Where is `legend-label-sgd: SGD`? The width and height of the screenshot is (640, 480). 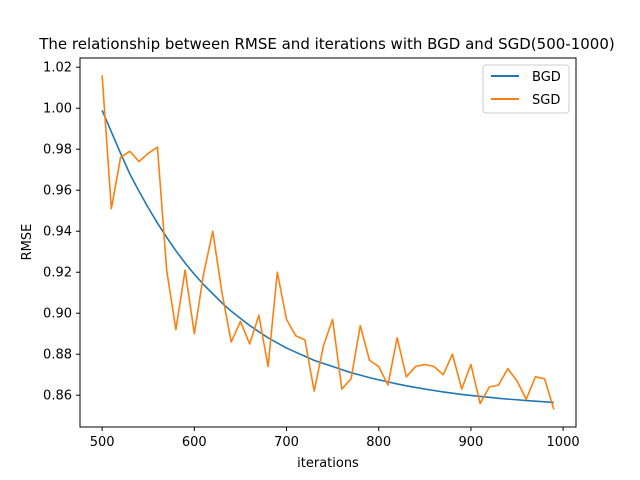
legend-label-sgd: SGD is located at coordinates (546, 100).